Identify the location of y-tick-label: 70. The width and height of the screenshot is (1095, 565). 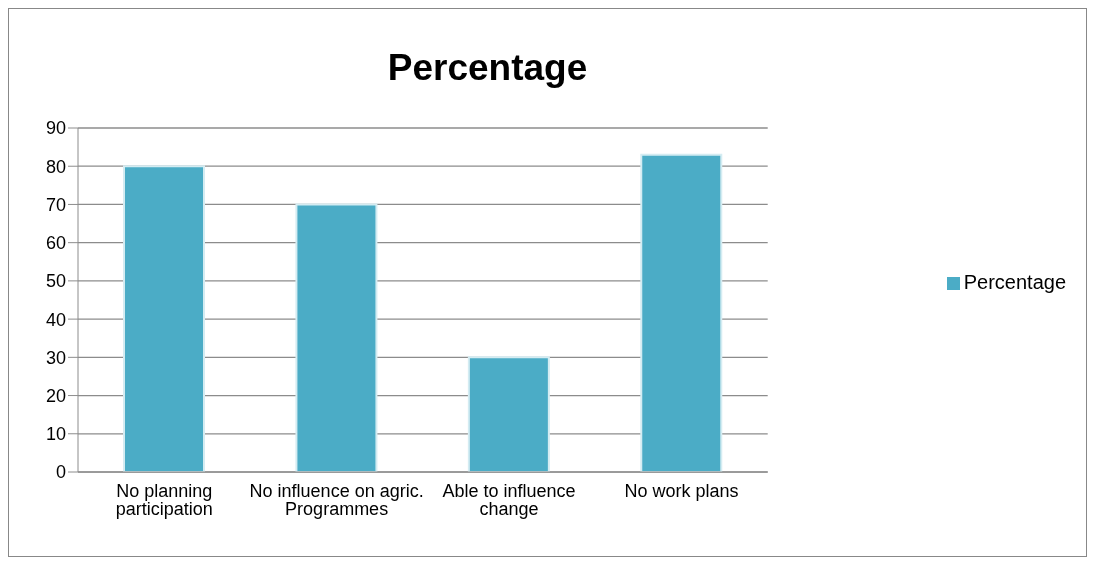
(55, 204).